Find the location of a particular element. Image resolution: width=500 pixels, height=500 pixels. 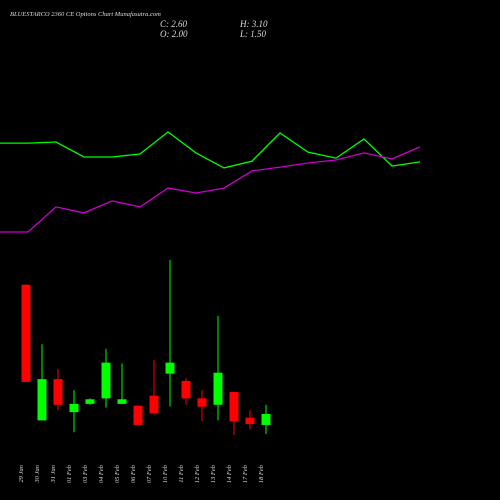

ohlc-label: C: 2.60 is located at coordinates (174, 24).